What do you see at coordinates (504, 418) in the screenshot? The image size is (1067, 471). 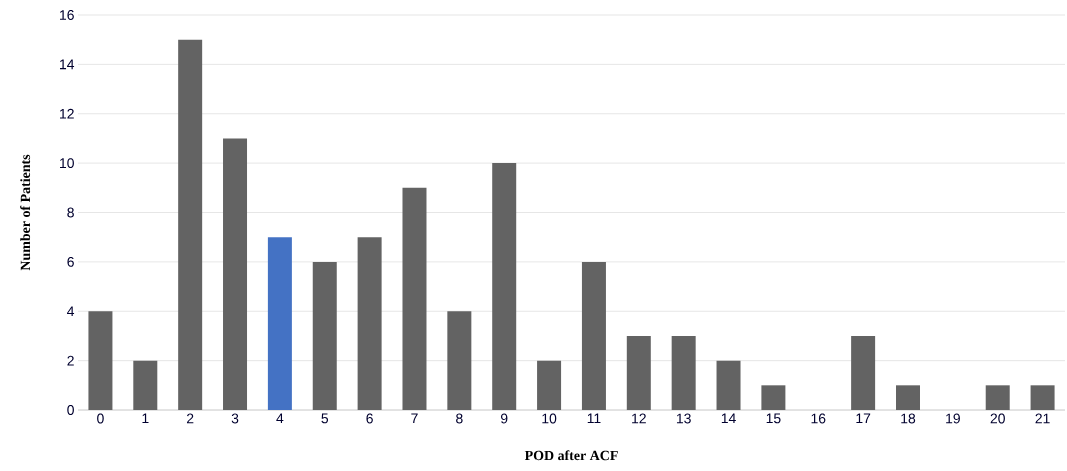 I see `x-tick-label: 9` at bounding box center [504, 418].